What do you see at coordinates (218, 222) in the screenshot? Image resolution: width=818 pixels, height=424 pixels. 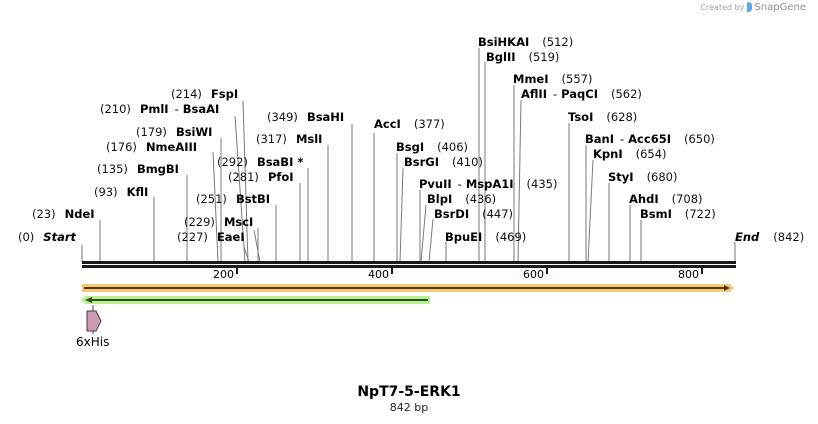 I see `enzyme-msci: (229) MscI` at bounding box center [218, 222].